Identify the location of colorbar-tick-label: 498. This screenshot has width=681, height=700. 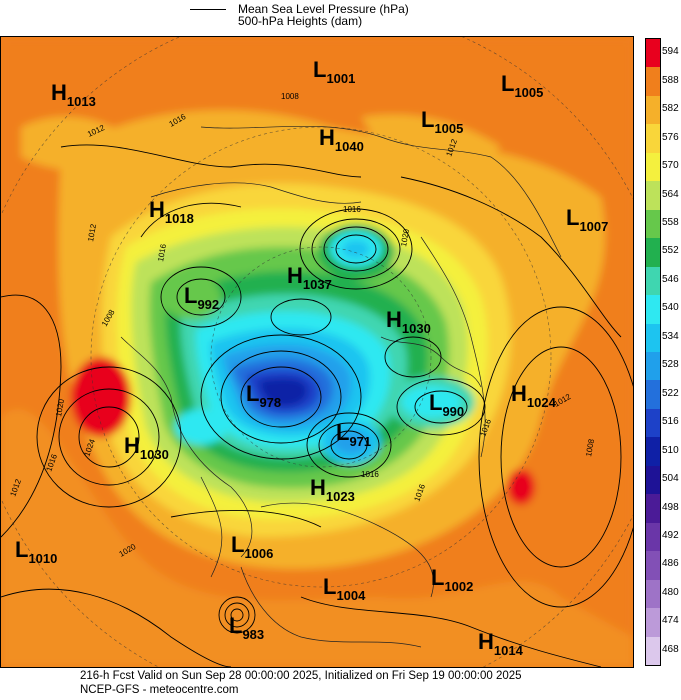
(670, 507).